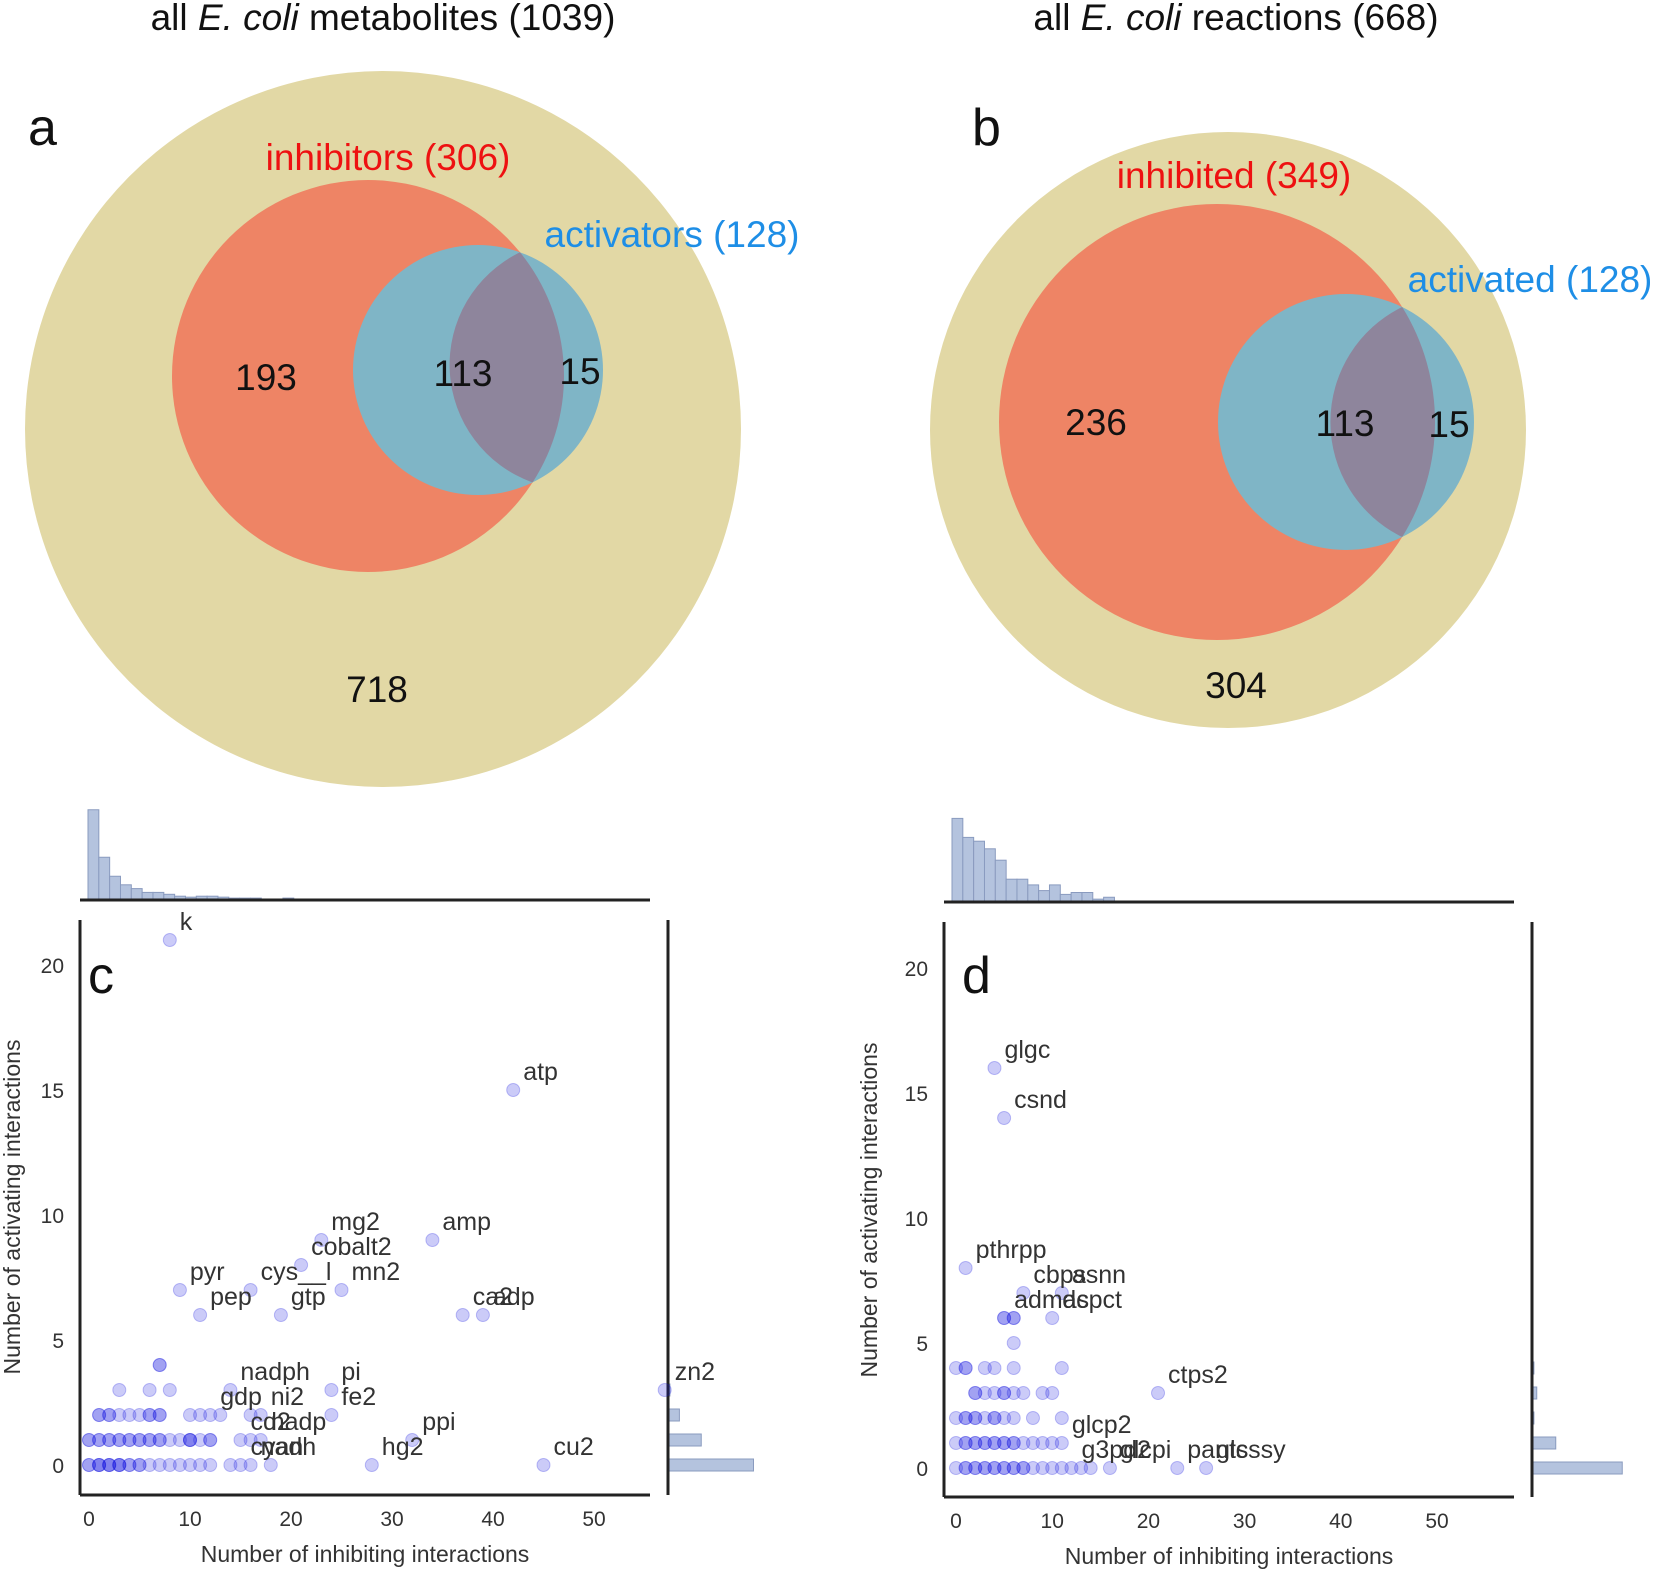 The width and height of the screenshot is (1668, 1570). Describe the element at coordinates (388, 157) in the screenshot. I see `venn-a-set1-label: inhibitors (306)` at that location.